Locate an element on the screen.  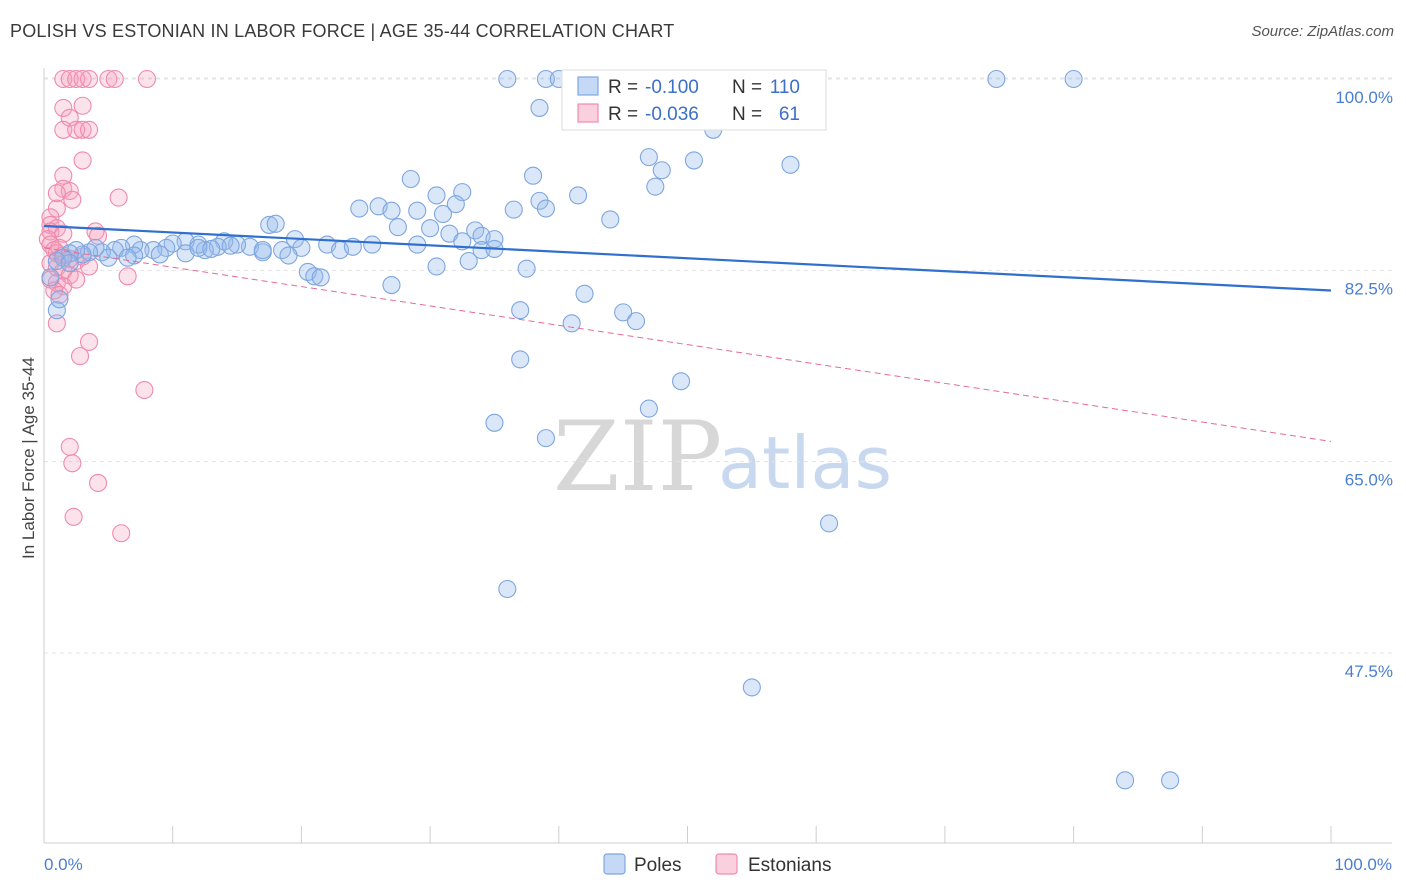
y-tick-label: 82.5% is located at coordinates (1369, 288).